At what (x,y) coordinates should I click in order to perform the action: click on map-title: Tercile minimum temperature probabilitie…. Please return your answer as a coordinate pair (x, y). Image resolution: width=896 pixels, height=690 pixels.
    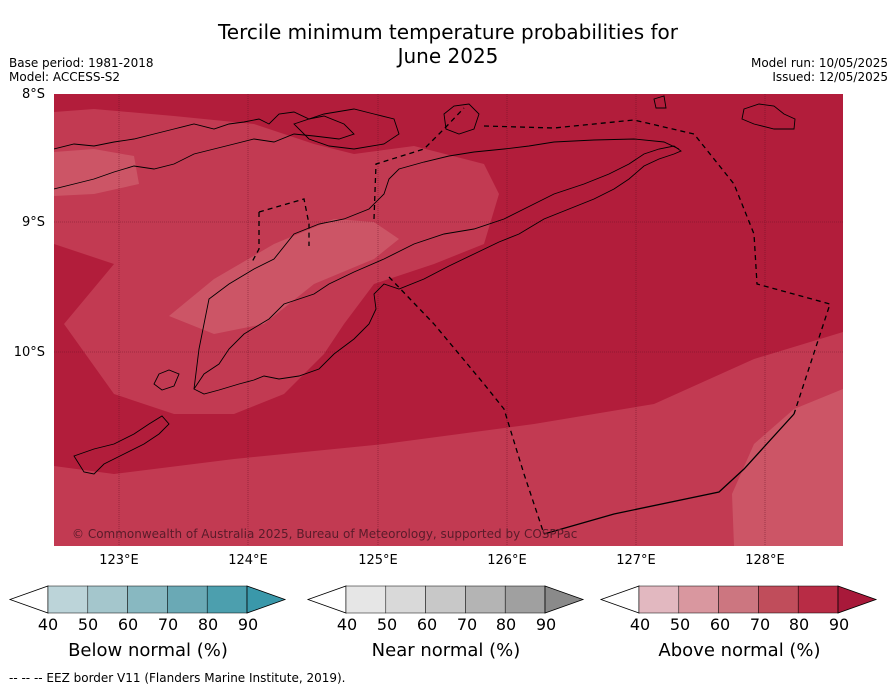
    Looking at the image, I should click on (448, 44).